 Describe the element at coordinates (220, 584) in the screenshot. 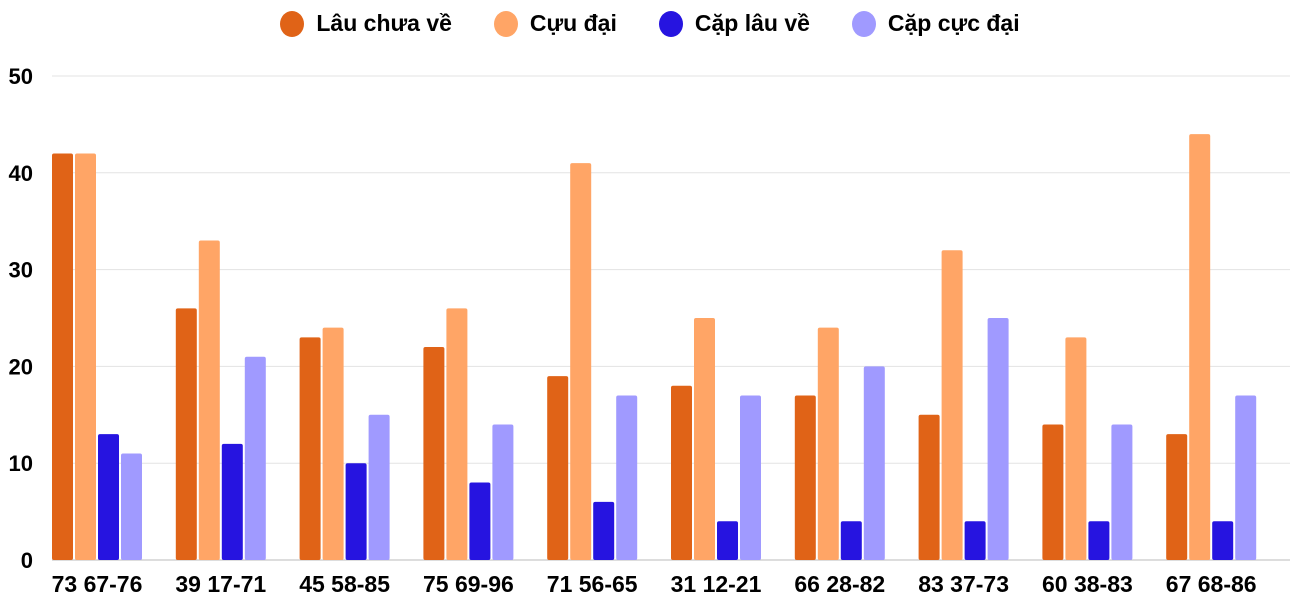

I see `x-tick-label: 39 17-71` at that location.